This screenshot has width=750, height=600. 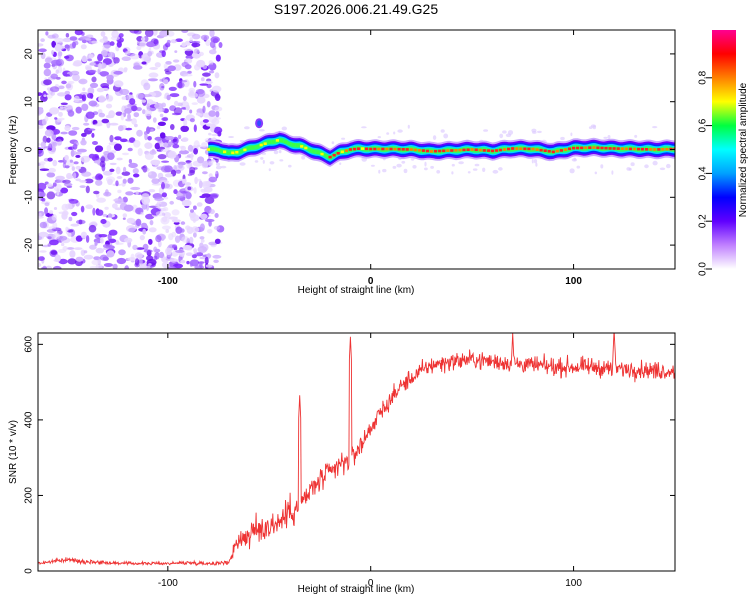 What do you see at coordinates (724, 149) in the screenshot?
I see `colorbar-gradient` at bounding box center [724, 149].